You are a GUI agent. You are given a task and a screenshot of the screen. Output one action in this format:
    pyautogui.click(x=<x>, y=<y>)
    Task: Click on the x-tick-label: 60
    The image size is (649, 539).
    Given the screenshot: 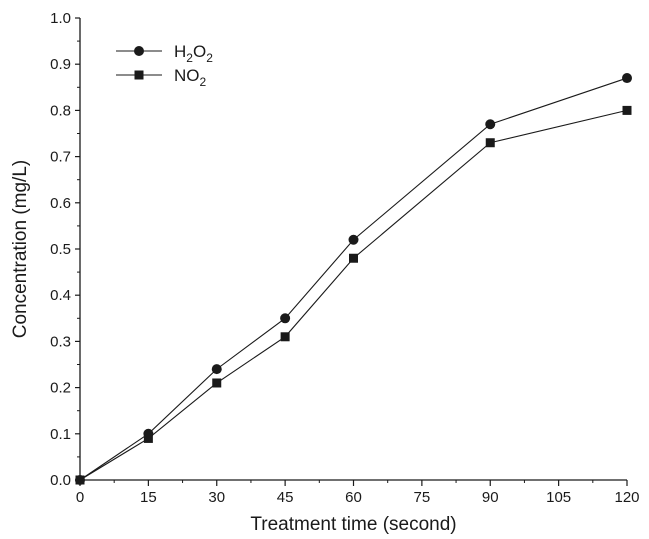 What is the action you would take?
    pyautogui.click(x=353, y=497)
    